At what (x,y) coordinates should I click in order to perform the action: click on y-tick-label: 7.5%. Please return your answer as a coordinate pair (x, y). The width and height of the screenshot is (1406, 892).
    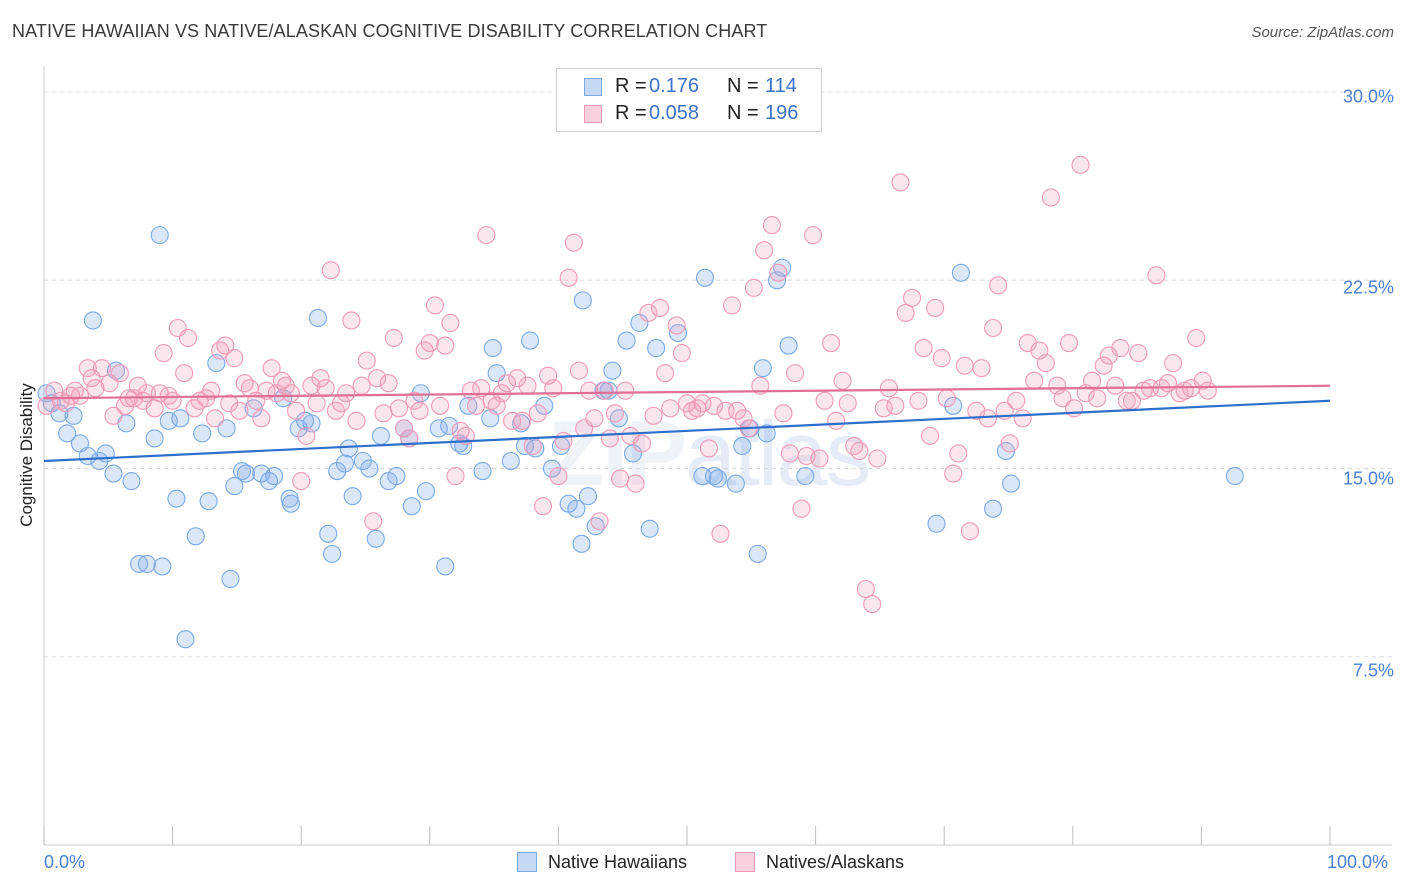
    Looking at the image, I should click on (1373, 670).